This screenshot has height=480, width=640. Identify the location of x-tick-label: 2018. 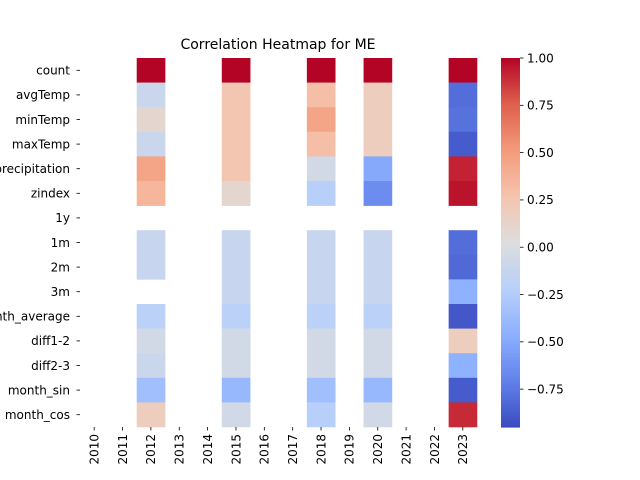
(321, 449).